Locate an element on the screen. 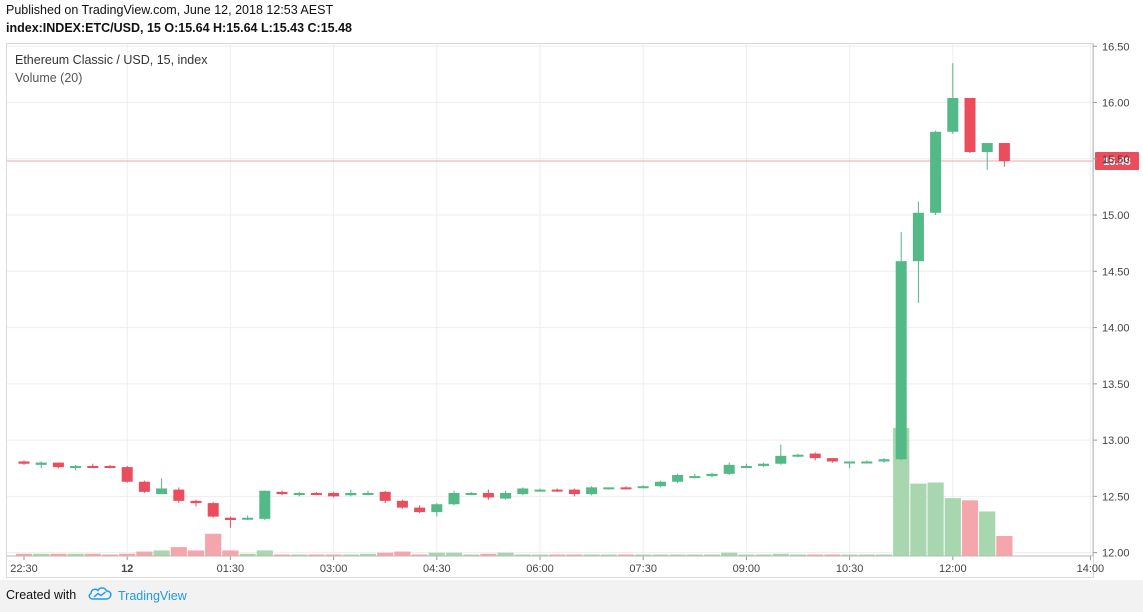 Image resolution: width=1143 pixels, height=612 pixels. y-tick-label: 14.50 is located at coordinates (1116, 272).